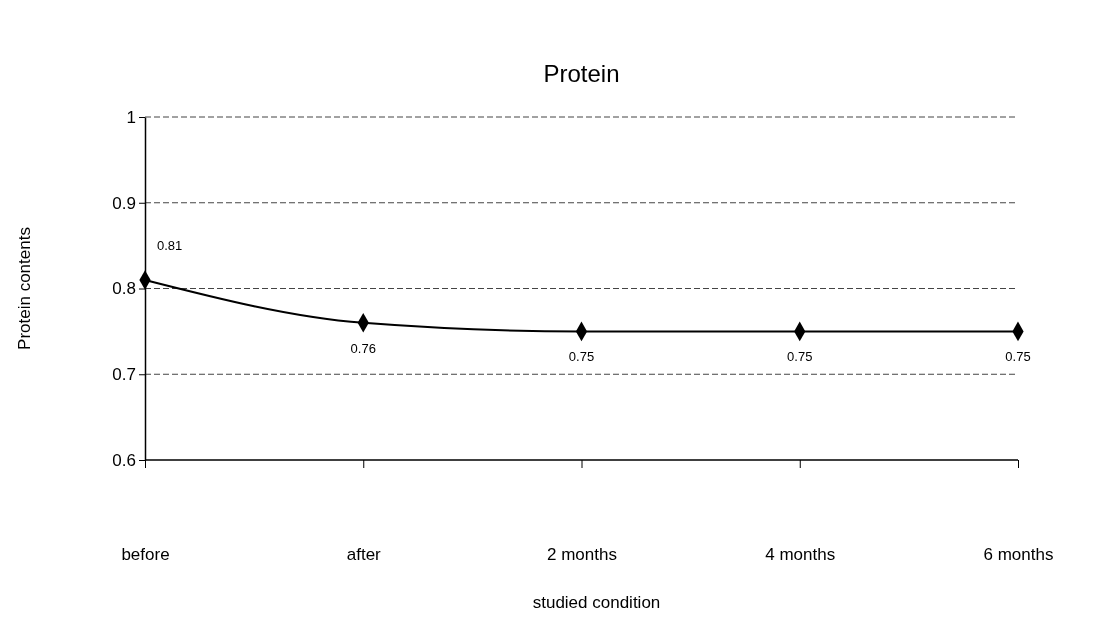 This screenshot has width=1101, height=618. I want to click on x-tick-label: before, so click(145, 554).